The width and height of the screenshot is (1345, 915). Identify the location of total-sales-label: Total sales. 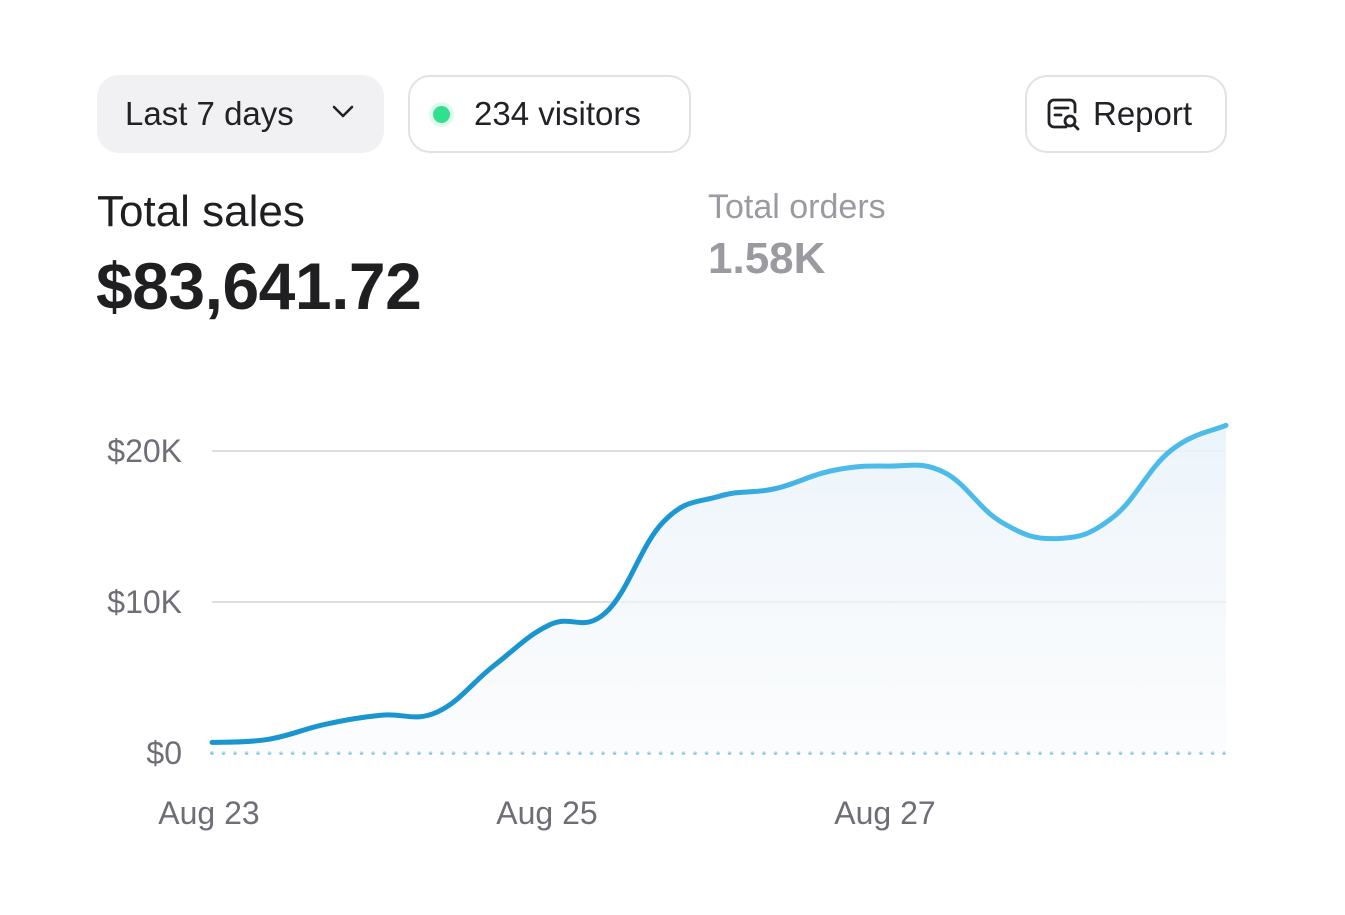
(201, 211).